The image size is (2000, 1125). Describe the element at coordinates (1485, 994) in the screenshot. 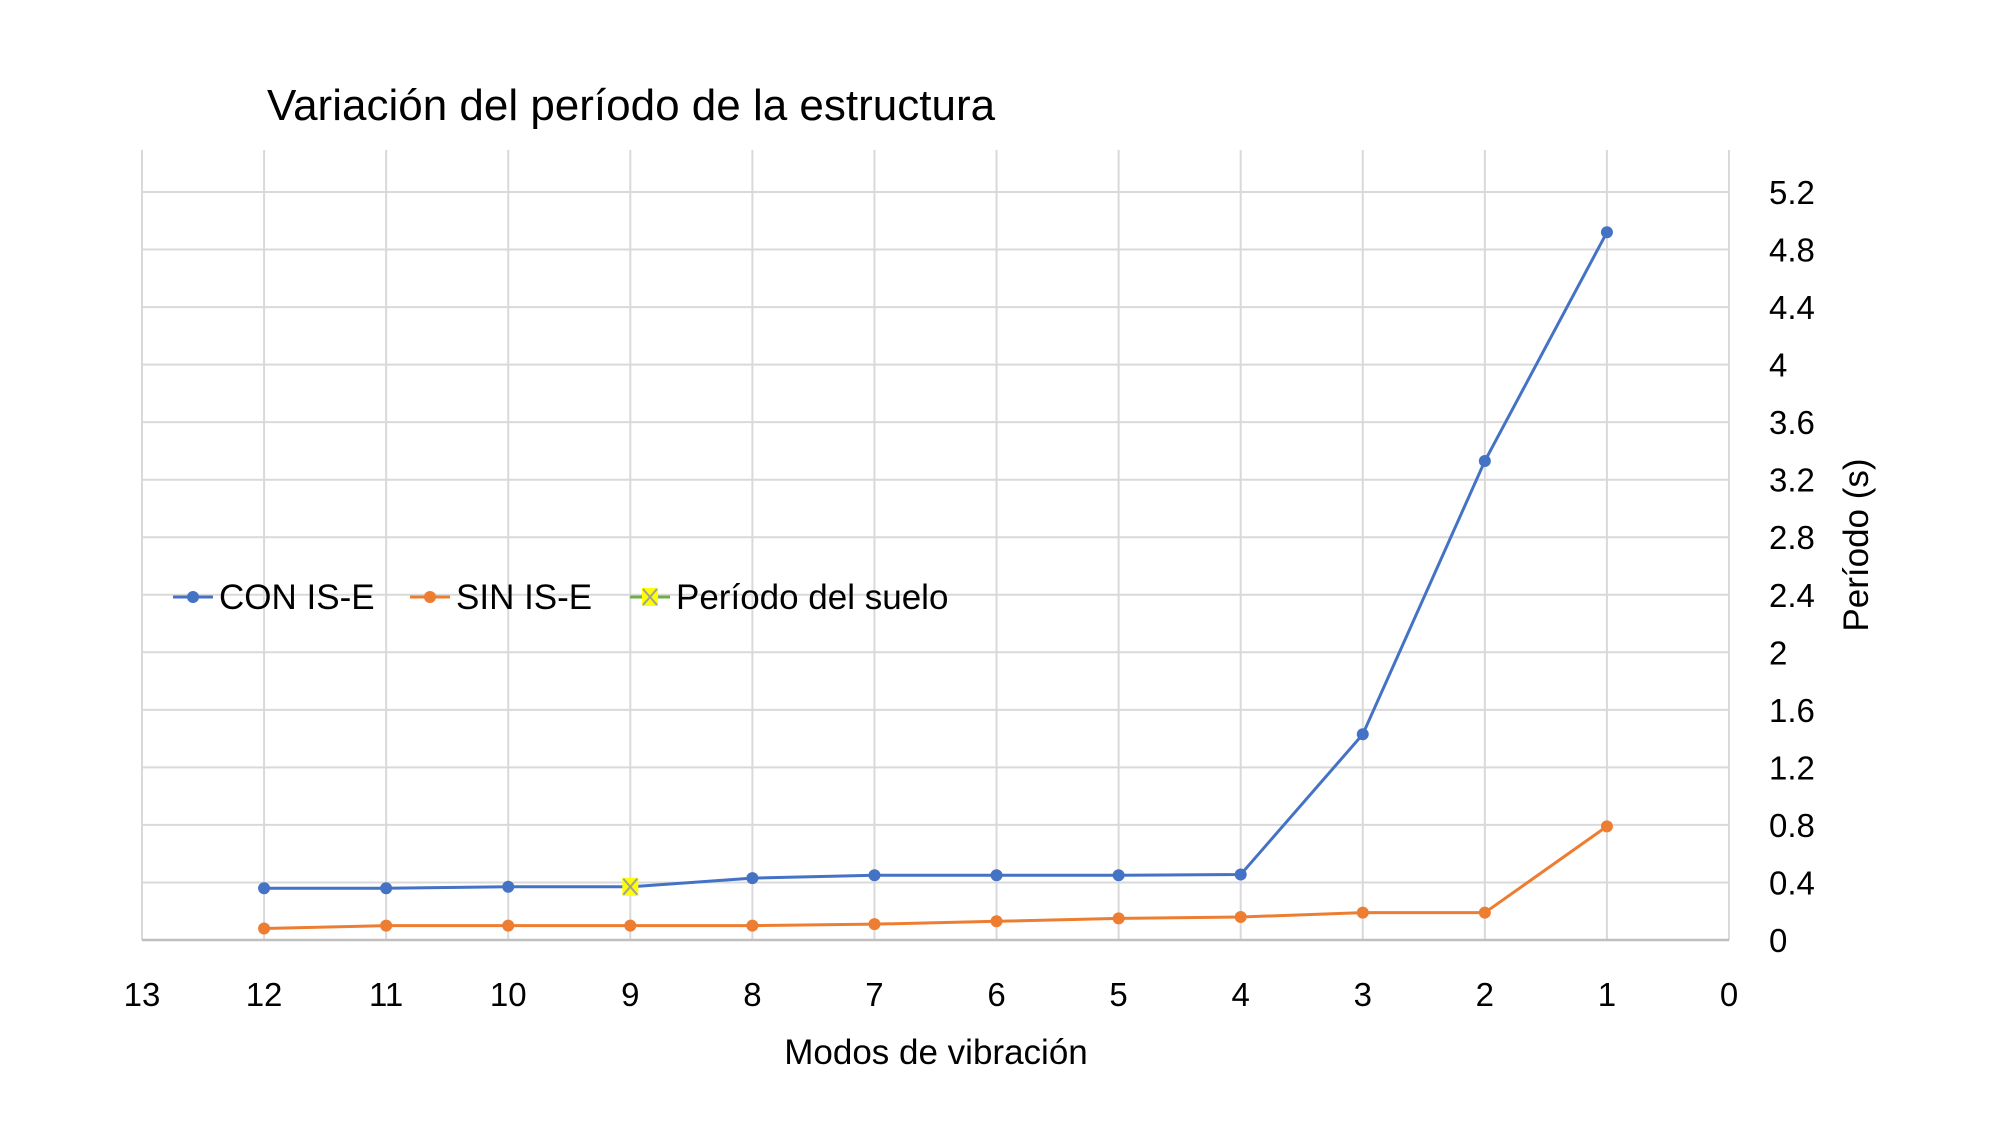

I see `x-tick-label: 2` at that location.